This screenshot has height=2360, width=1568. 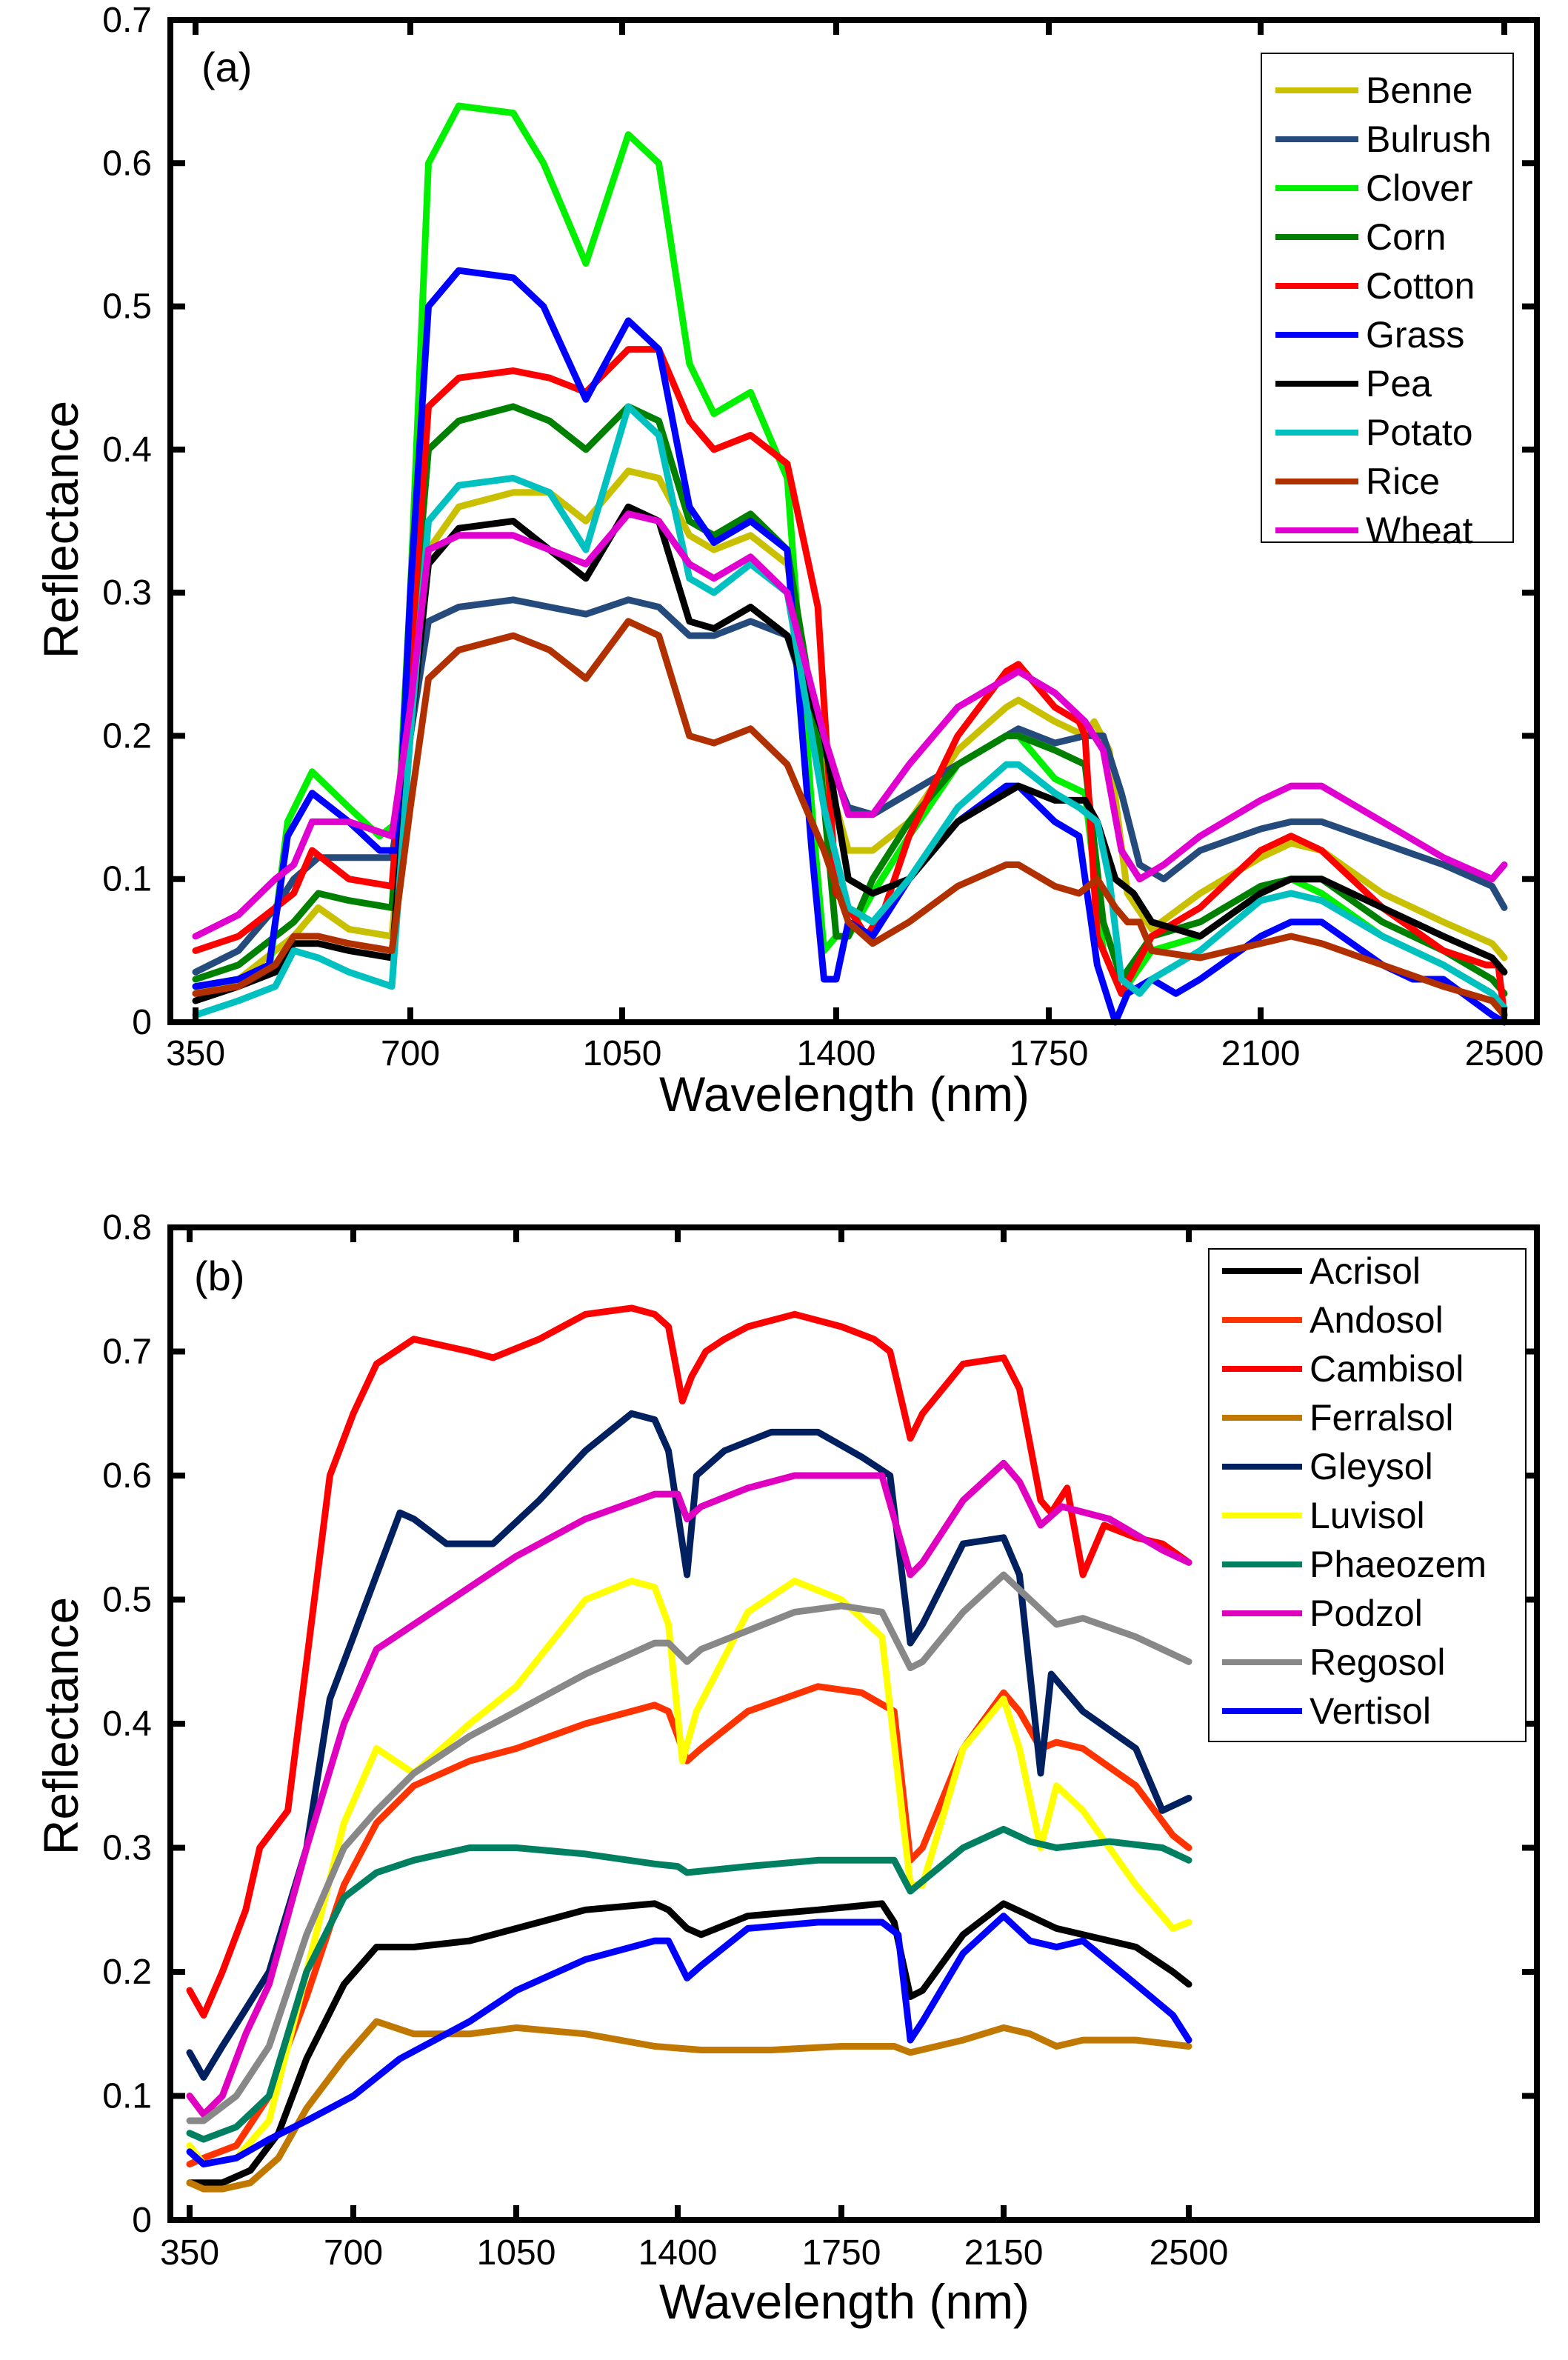 I want to click on legend-box, so click(x=1387, y=298).